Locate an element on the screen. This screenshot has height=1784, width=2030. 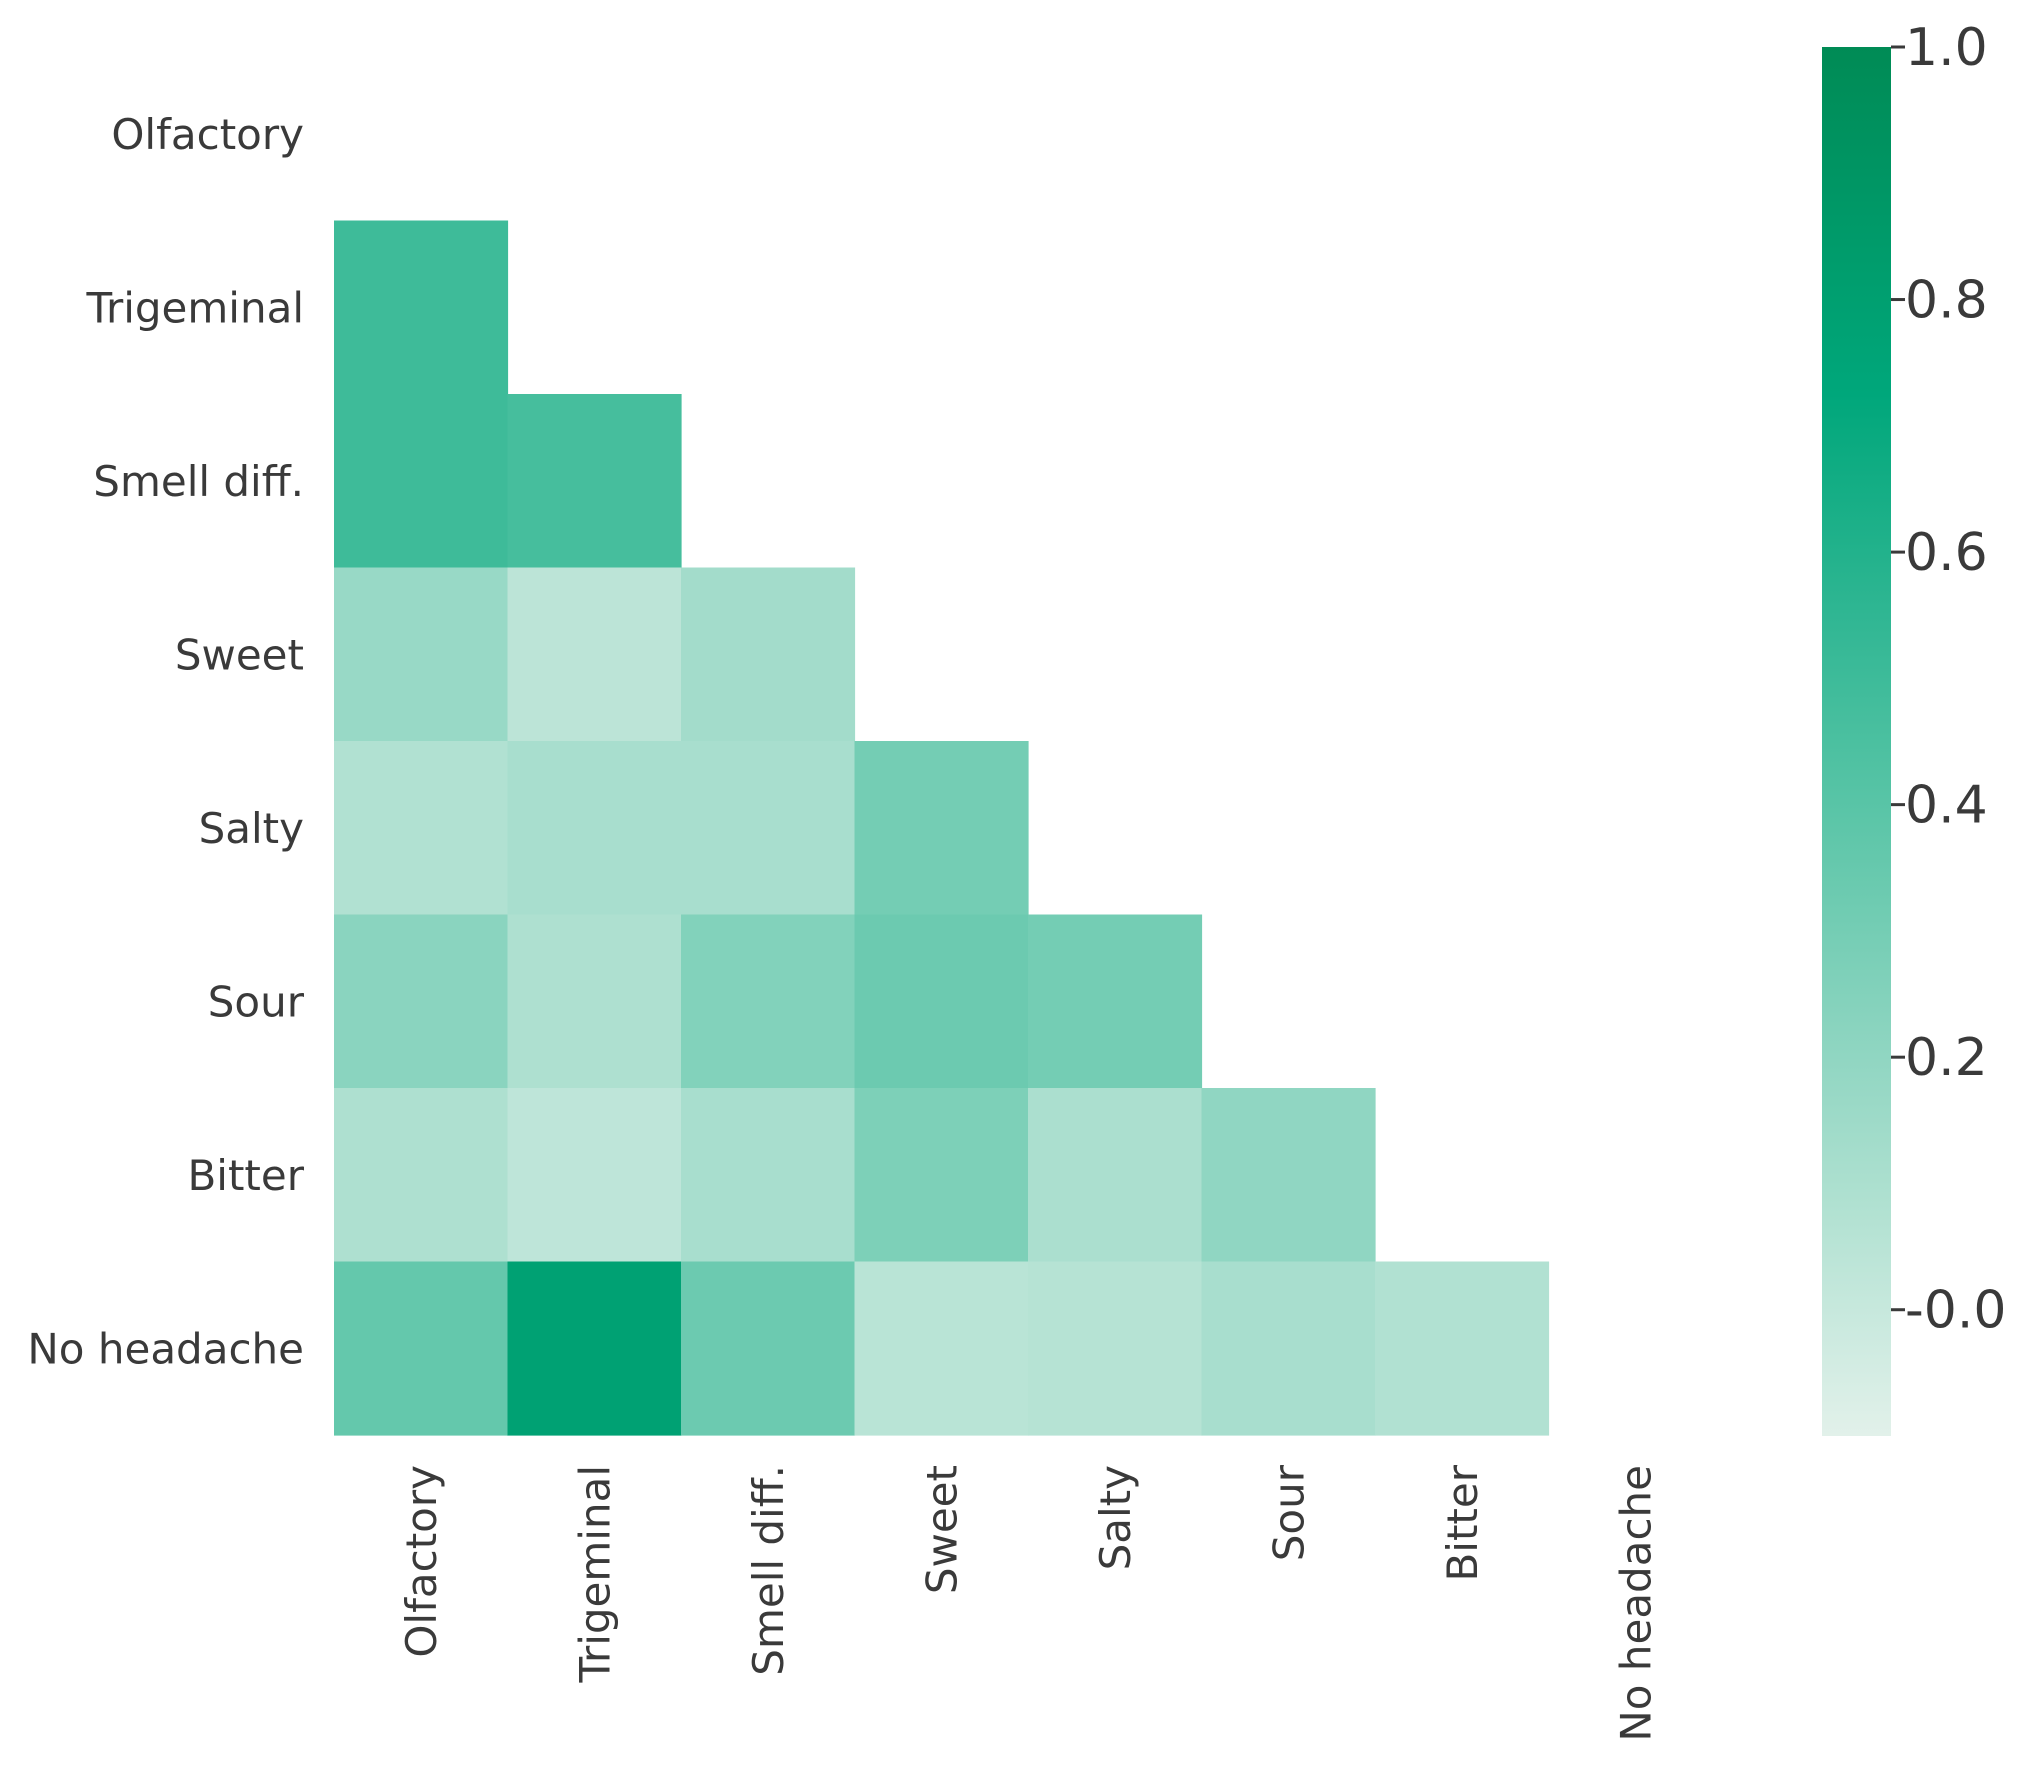
colorbar-ticks: 1.0 0.8 0.6 0.4 0.2 -0.0 is located at coordinates (1948, 679).